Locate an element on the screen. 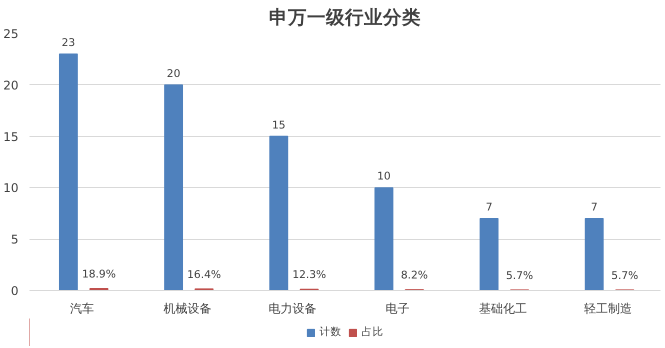 The image size is (665, 348). y-tick-label: 15 is located at coordinates (11, 137).